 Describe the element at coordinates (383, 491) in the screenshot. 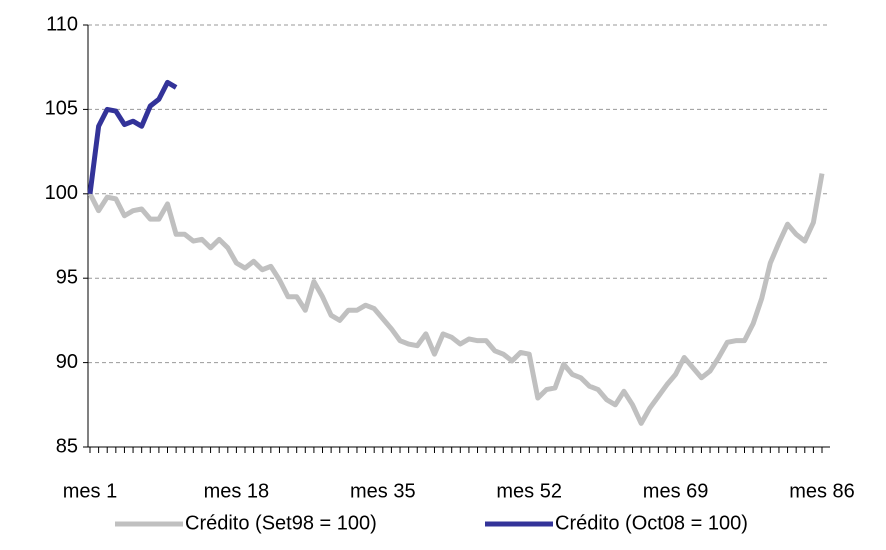

I see `x-tick-label: mes 35` at that location.